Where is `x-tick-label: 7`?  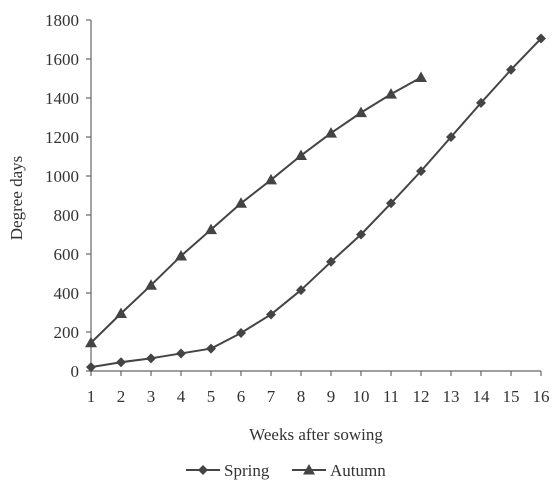
x-tick-label: 7 is located at coordinates (271, 396).